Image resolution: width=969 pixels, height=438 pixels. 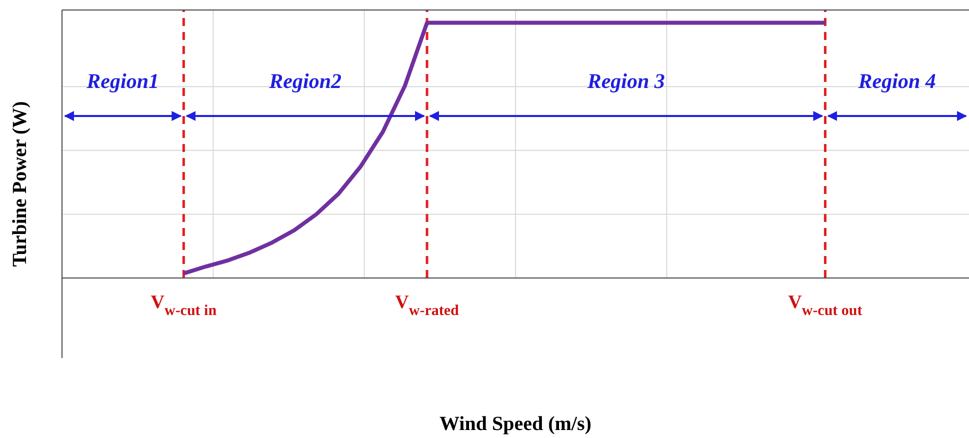 What do you see at coordinates (427, 305) in the screenshot?
I see `x-tick-label: V$_{w-rated}$` at bounding box center [427, 305].